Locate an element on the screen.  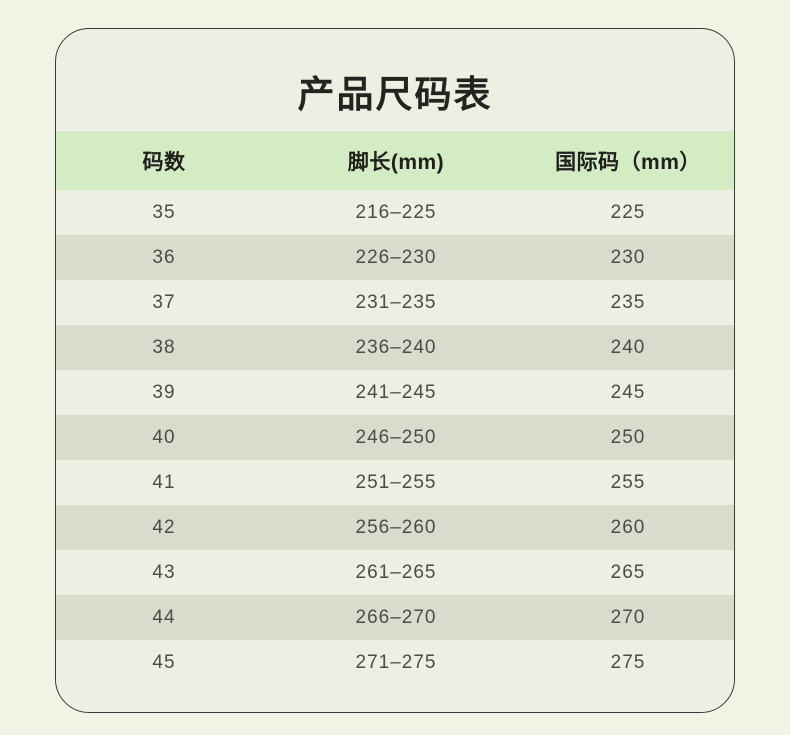
table-row: 37 231–235 235 is located at coordinates (395, 302).